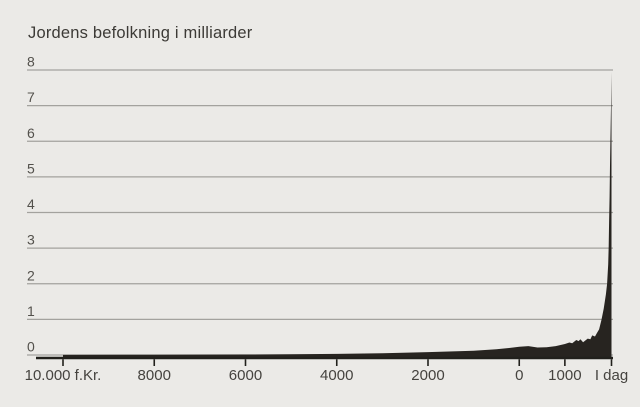  Describe the element at coordinates (31, 311) in the screenshot. I see `y-axis-tick-label: 1` at that location.